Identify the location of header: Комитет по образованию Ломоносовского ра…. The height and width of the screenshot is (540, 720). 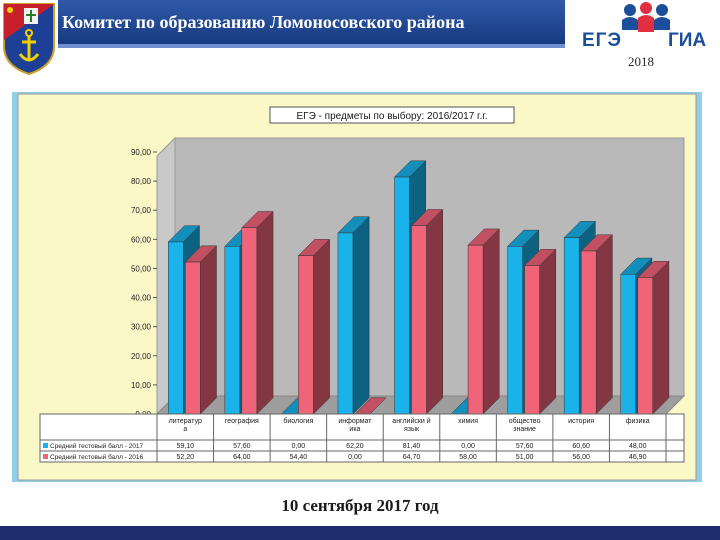
(360, 39).